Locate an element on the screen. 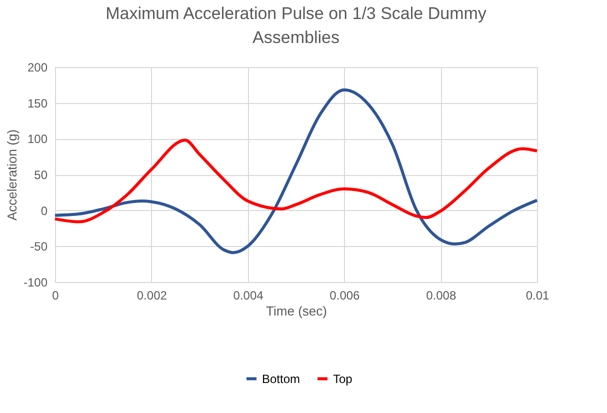 The image size is (607, 413). x-tick-label: 0.004 is located at coordinates (248, 295).